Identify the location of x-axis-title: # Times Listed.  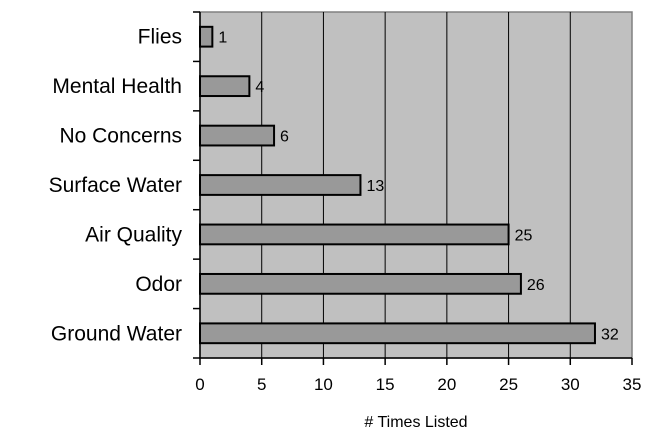
(415, 422).